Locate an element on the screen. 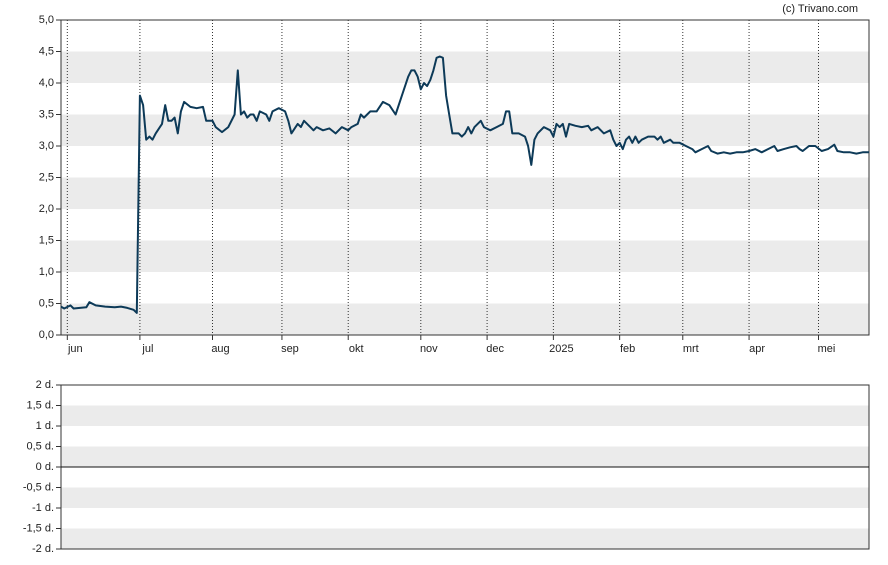  y-tick-label: 1 d. is located at coordinates (45, 426).